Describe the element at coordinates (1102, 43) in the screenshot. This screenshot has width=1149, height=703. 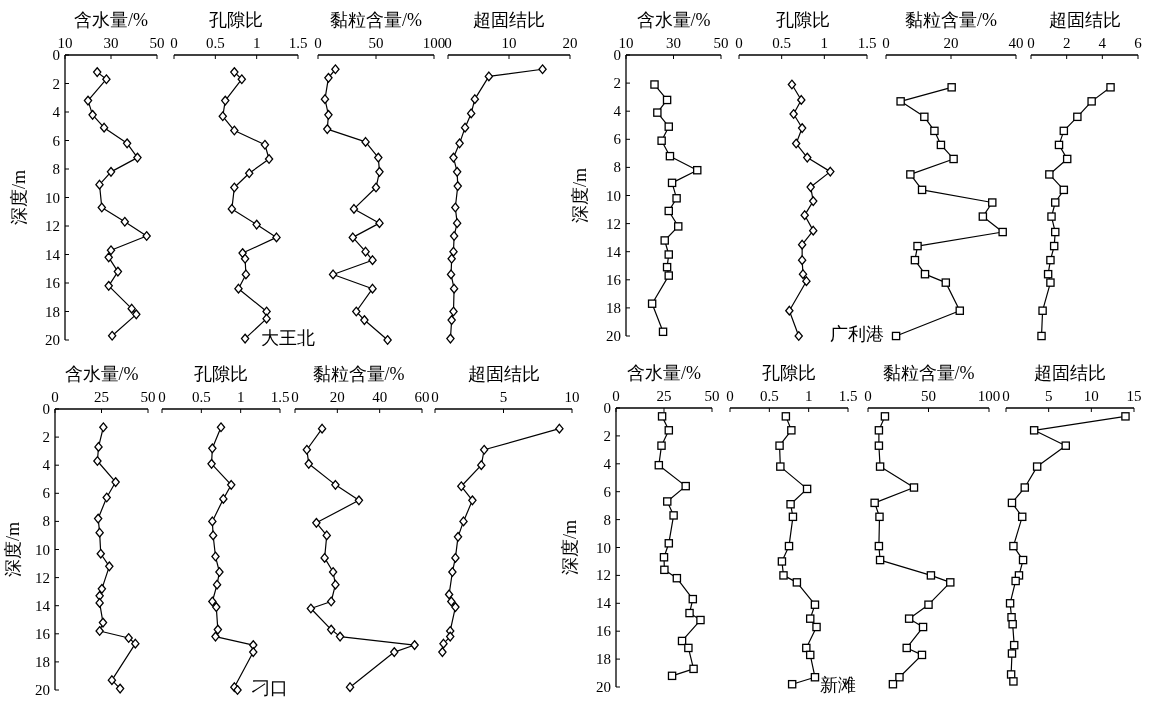
I see `x-tick-label: 4` at that location.